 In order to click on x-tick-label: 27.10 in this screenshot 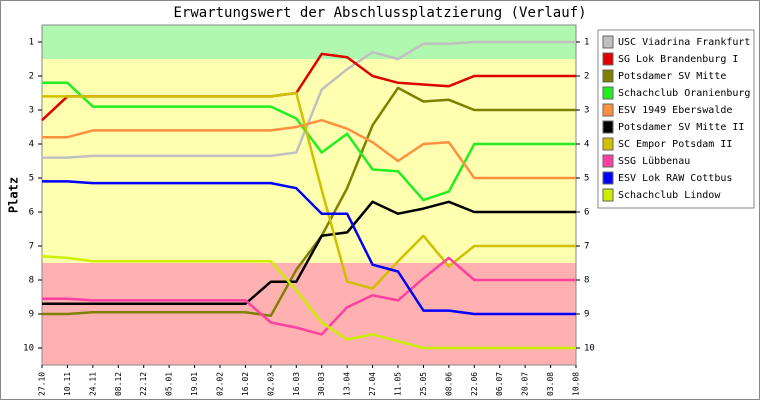, I will do `click(42, 384)`.